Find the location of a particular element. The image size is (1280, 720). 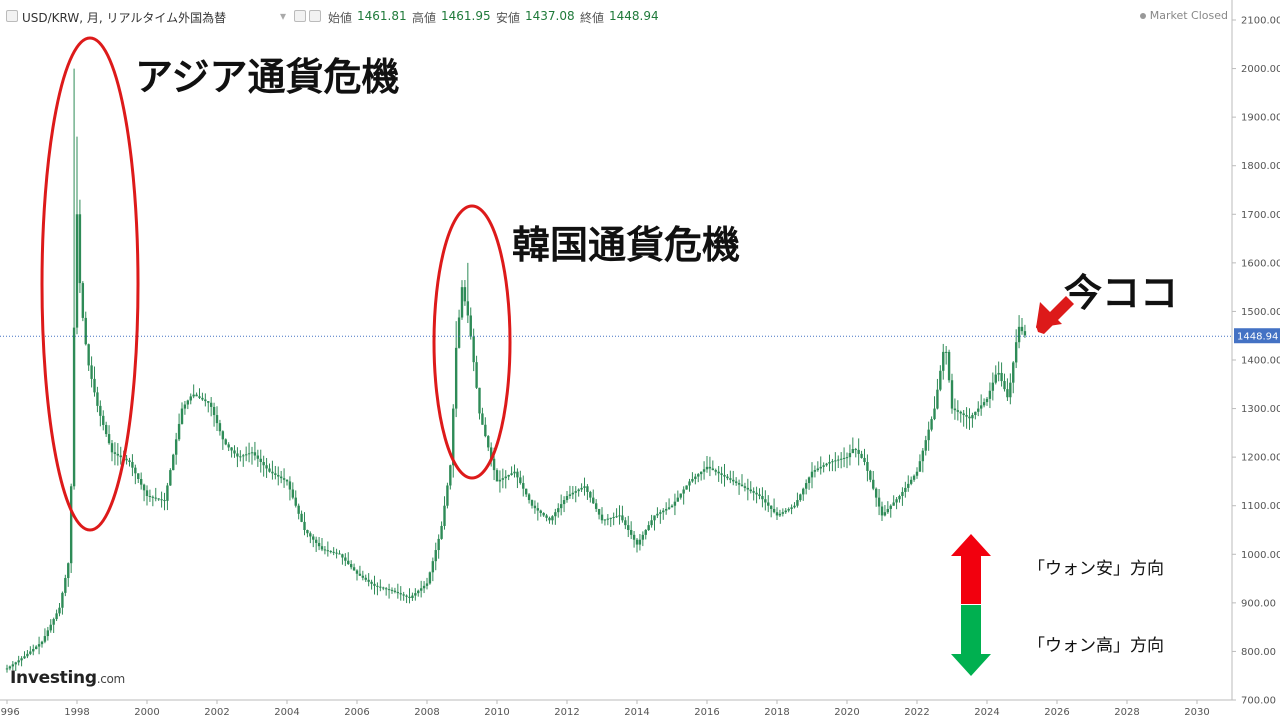

x-tick-label: 2006 is located at coordinates (356, 712).